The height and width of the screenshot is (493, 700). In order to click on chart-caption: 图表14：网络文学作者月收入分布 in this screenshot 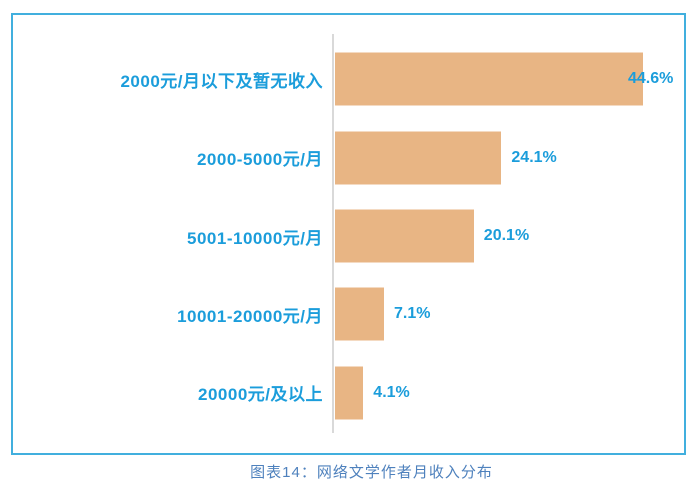, I will do `click(371, 472)`.